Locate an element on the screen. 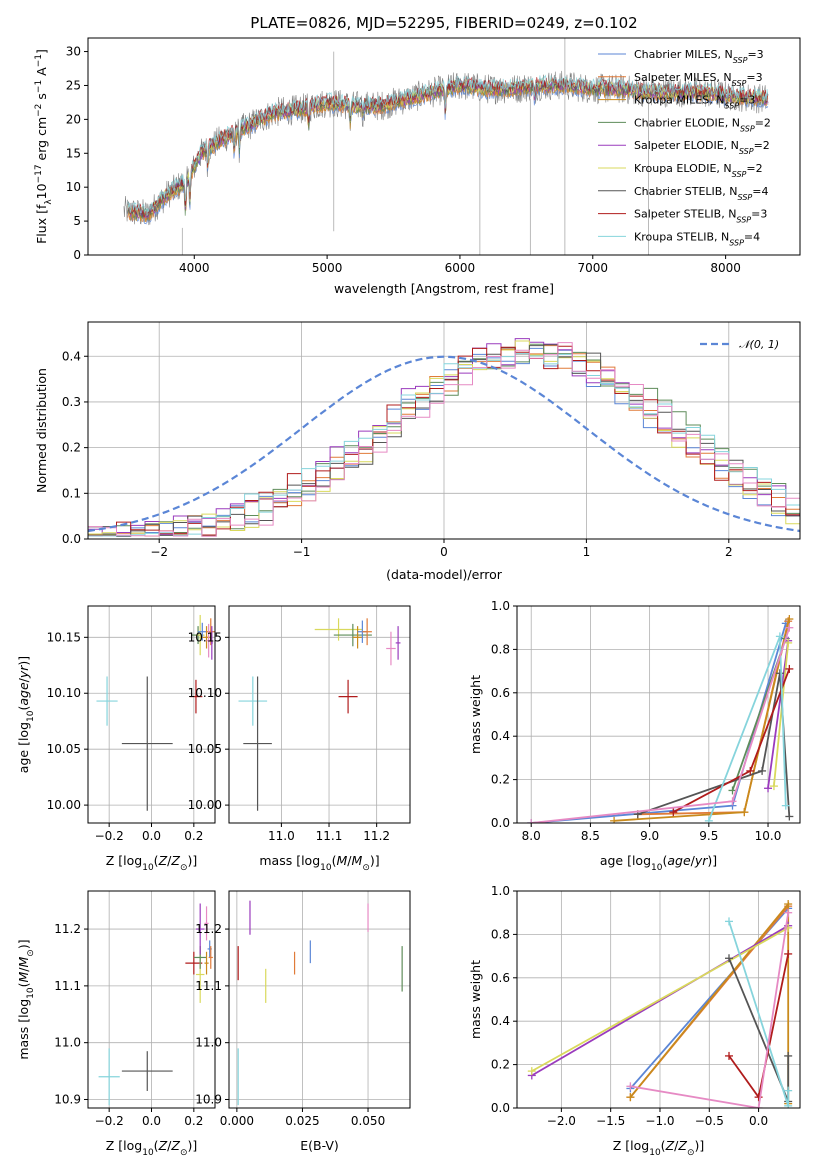 Image resolution: width=819 pixels, height=1170 pixels. label-part: −17 is located at coordinates (39, 173).